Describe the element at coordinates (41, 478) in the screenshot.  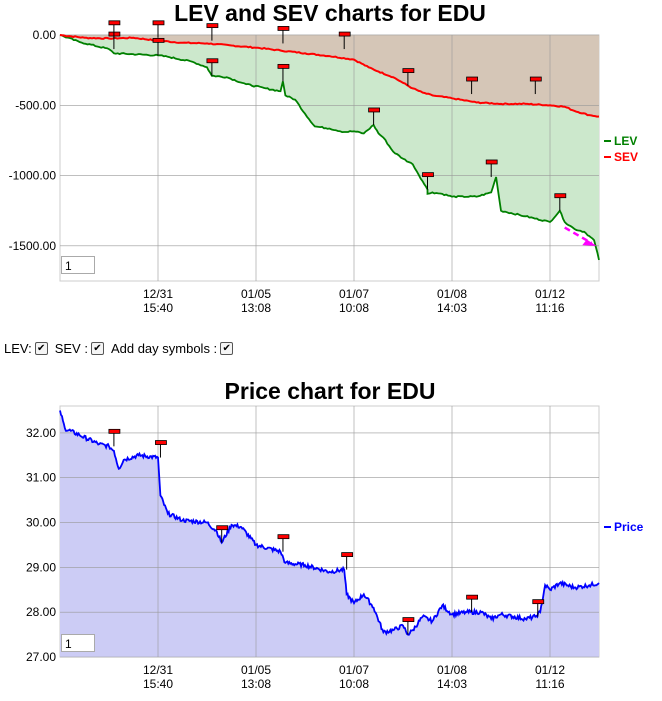
I see `y-tick-label: 31.00` at that location.